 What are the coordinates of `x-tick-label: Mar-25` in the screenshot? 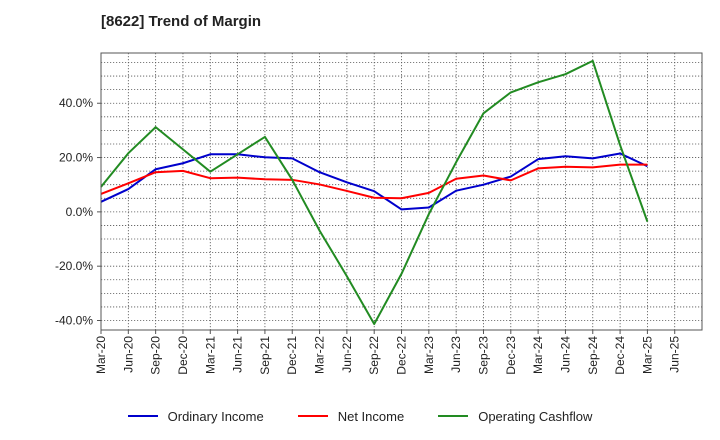 It's located at (647, 355).